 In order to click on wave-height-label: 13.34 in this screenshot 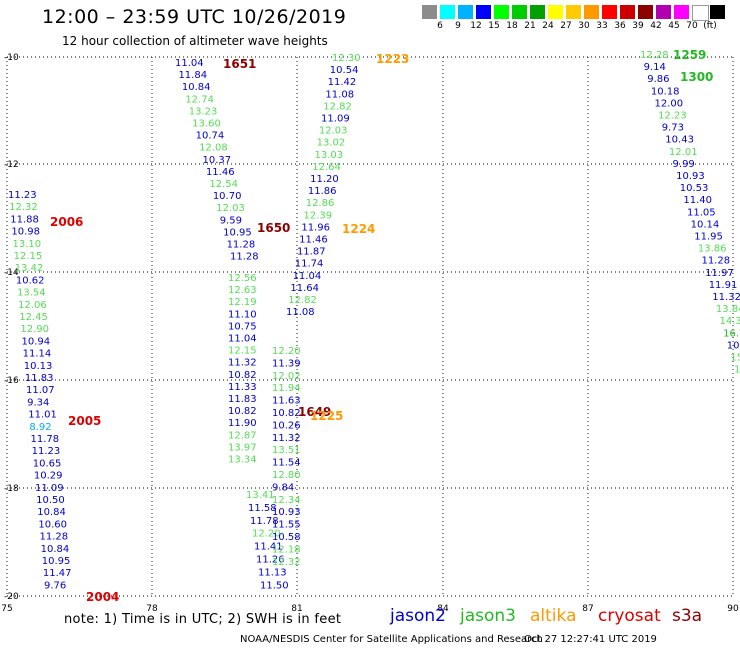, I will do `click(242, 460)`.